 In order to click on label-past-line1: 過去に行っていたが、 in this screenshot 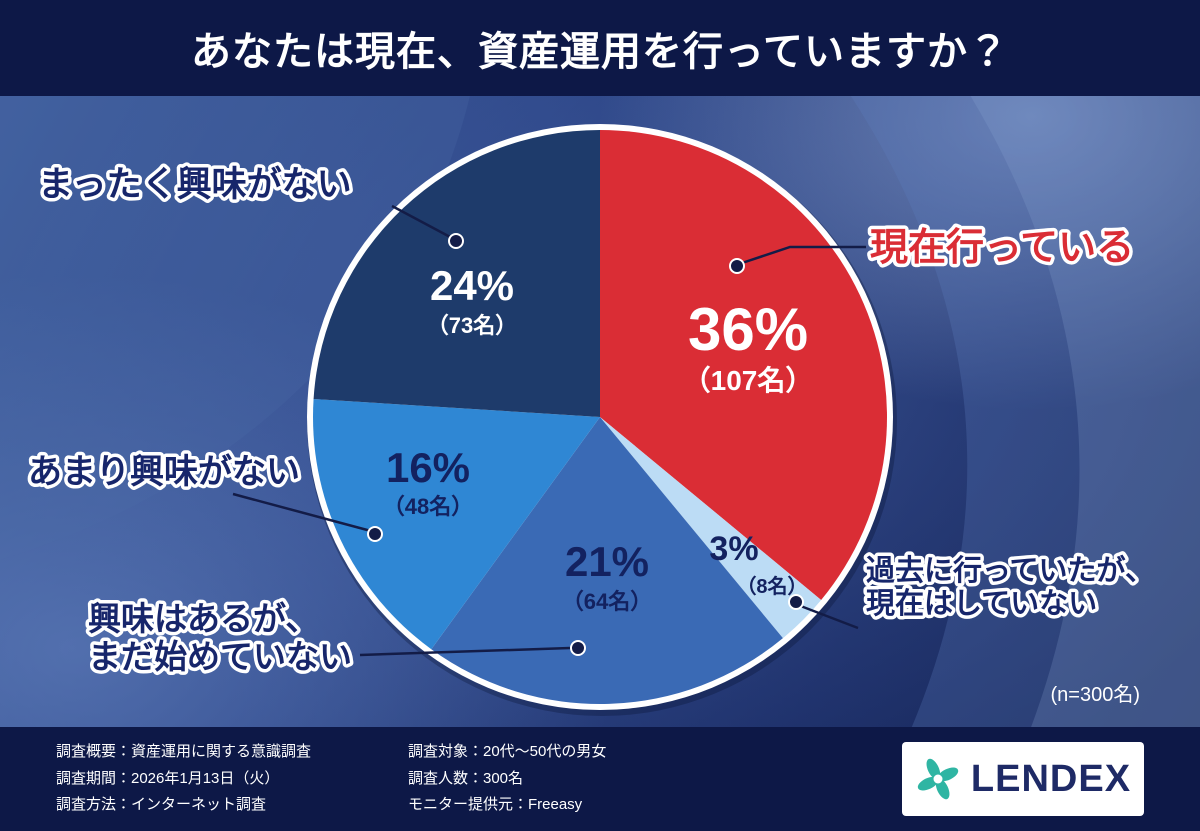, I will do `click(1010, 570)`.